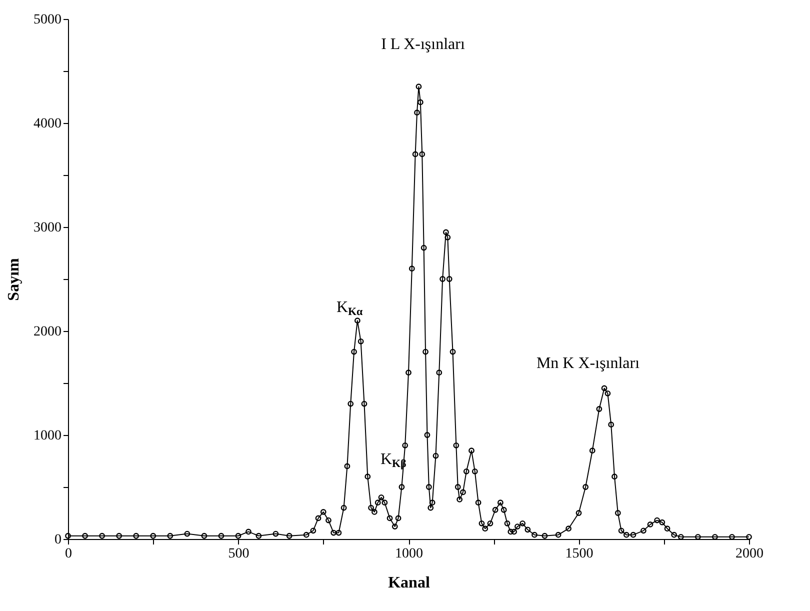  I want to click on y-axis-title: Sayım, so click(14, 279).